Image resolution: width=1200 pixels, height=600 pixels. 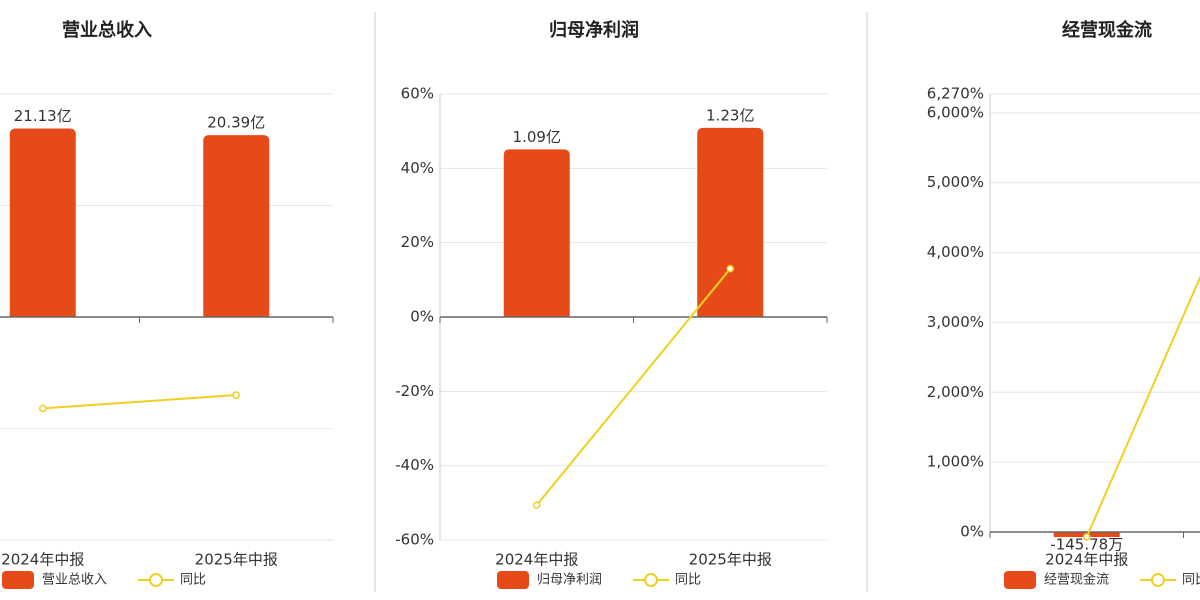 What do you see at coordinates (537, 137) in the screenshot?
I see `value-label: 1.09亿` at bounding box center [537, 137].